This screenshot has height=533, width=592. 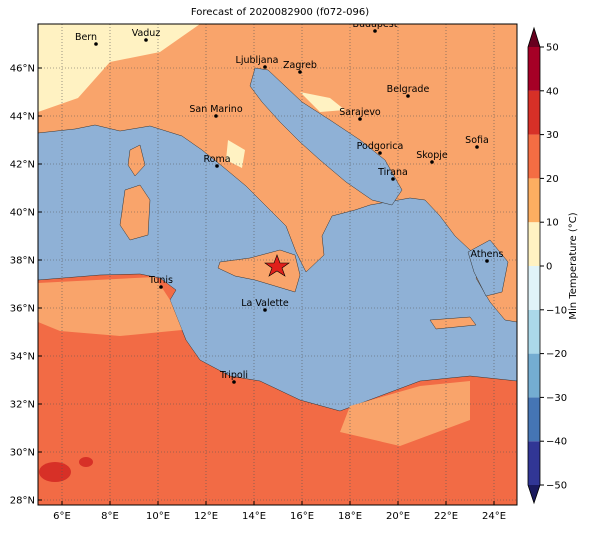 What do you see at coordinates (360, 112) in the screenshot?
I see `city-label: Sarajevo` at bounding box center [360, 112].